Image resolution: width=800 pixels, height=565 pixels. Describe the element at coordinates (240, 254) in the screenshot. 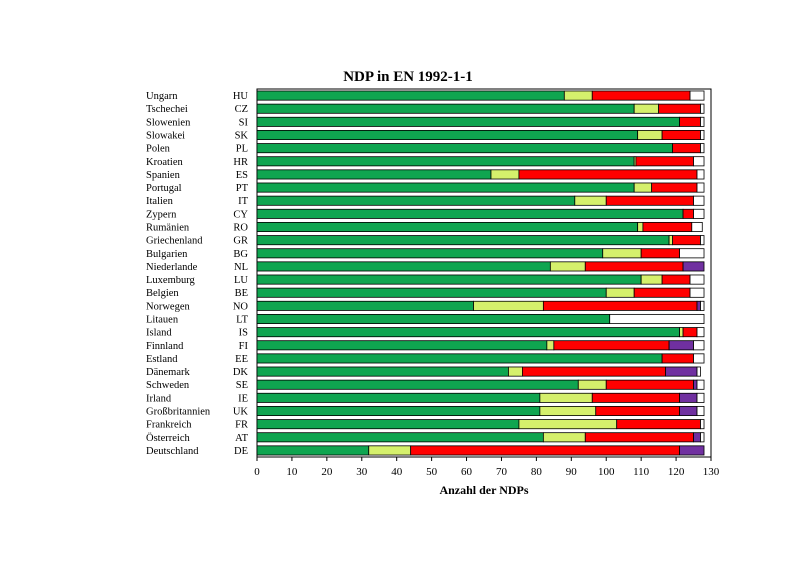

I see `country-code-label: BG` at that location.